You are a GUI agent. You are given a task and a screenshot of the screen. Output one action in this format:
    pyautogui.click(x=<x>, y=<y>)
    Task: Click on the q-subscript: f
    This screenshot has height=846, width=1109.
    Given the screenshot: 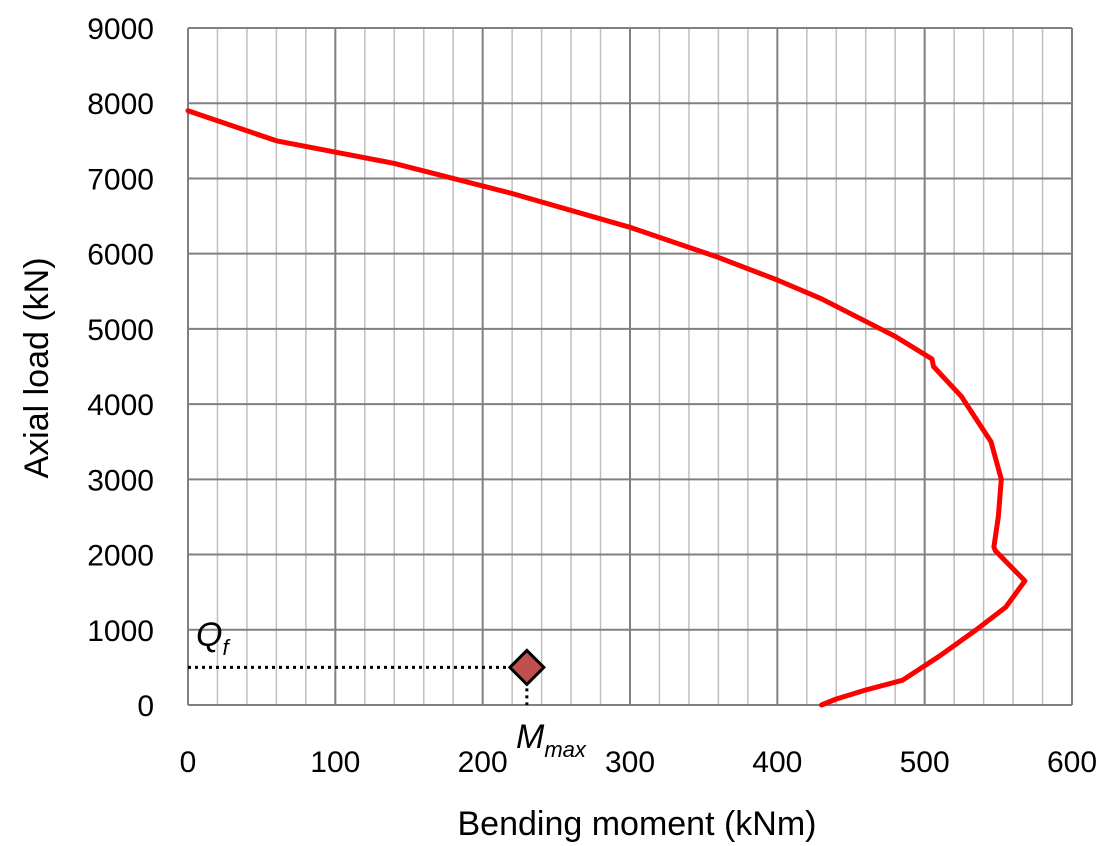 What is the action you would take?
    pyautogui.click(x=226, y=647)
    